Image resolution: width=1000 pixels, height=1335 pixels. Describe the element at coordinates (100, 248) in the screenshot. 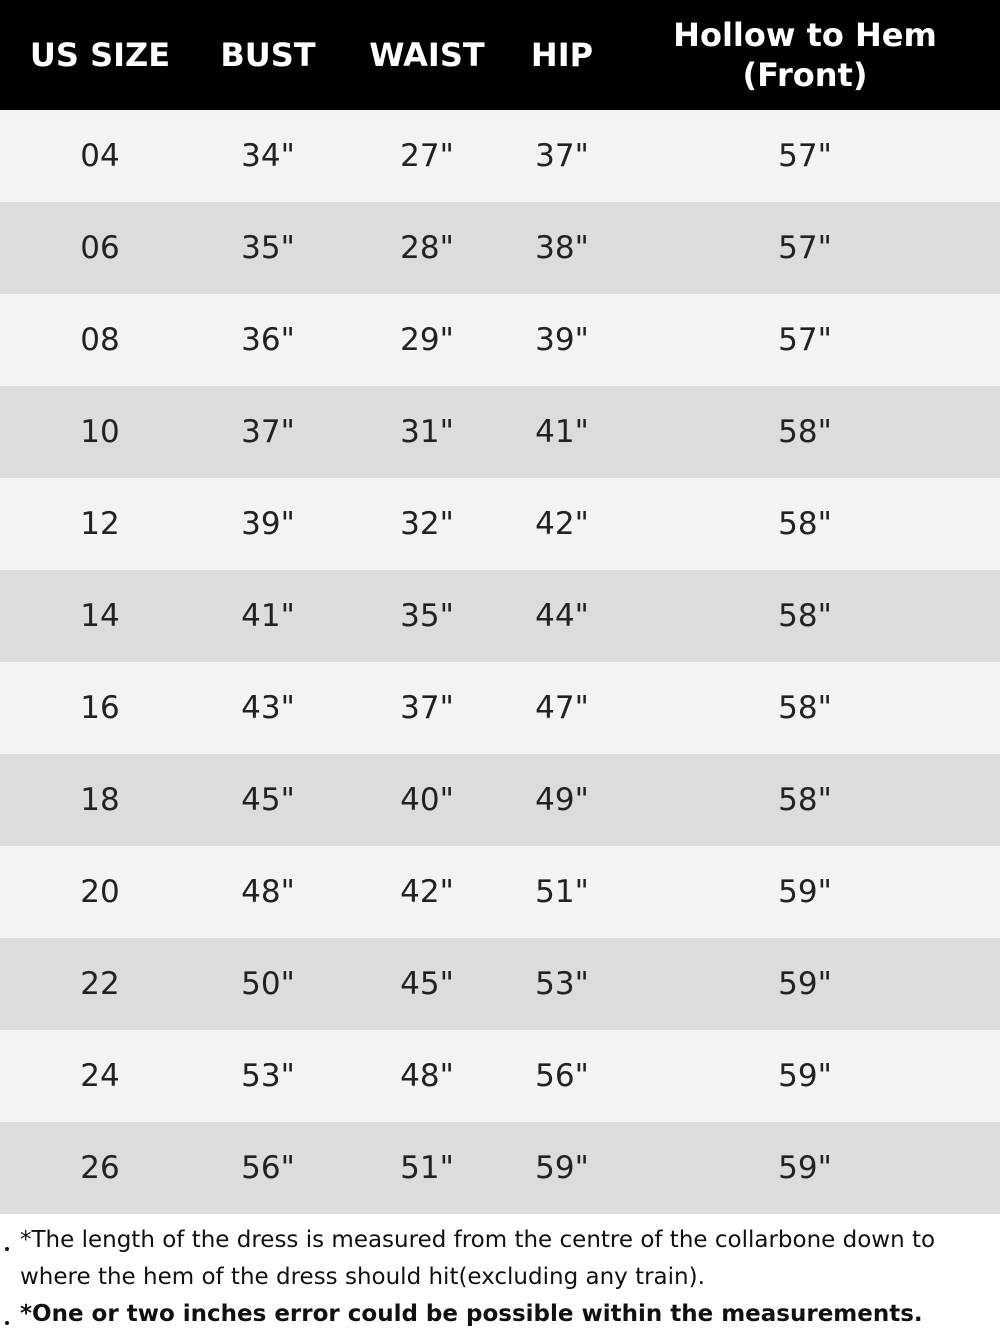

I see `table-cell: 06` at that location.